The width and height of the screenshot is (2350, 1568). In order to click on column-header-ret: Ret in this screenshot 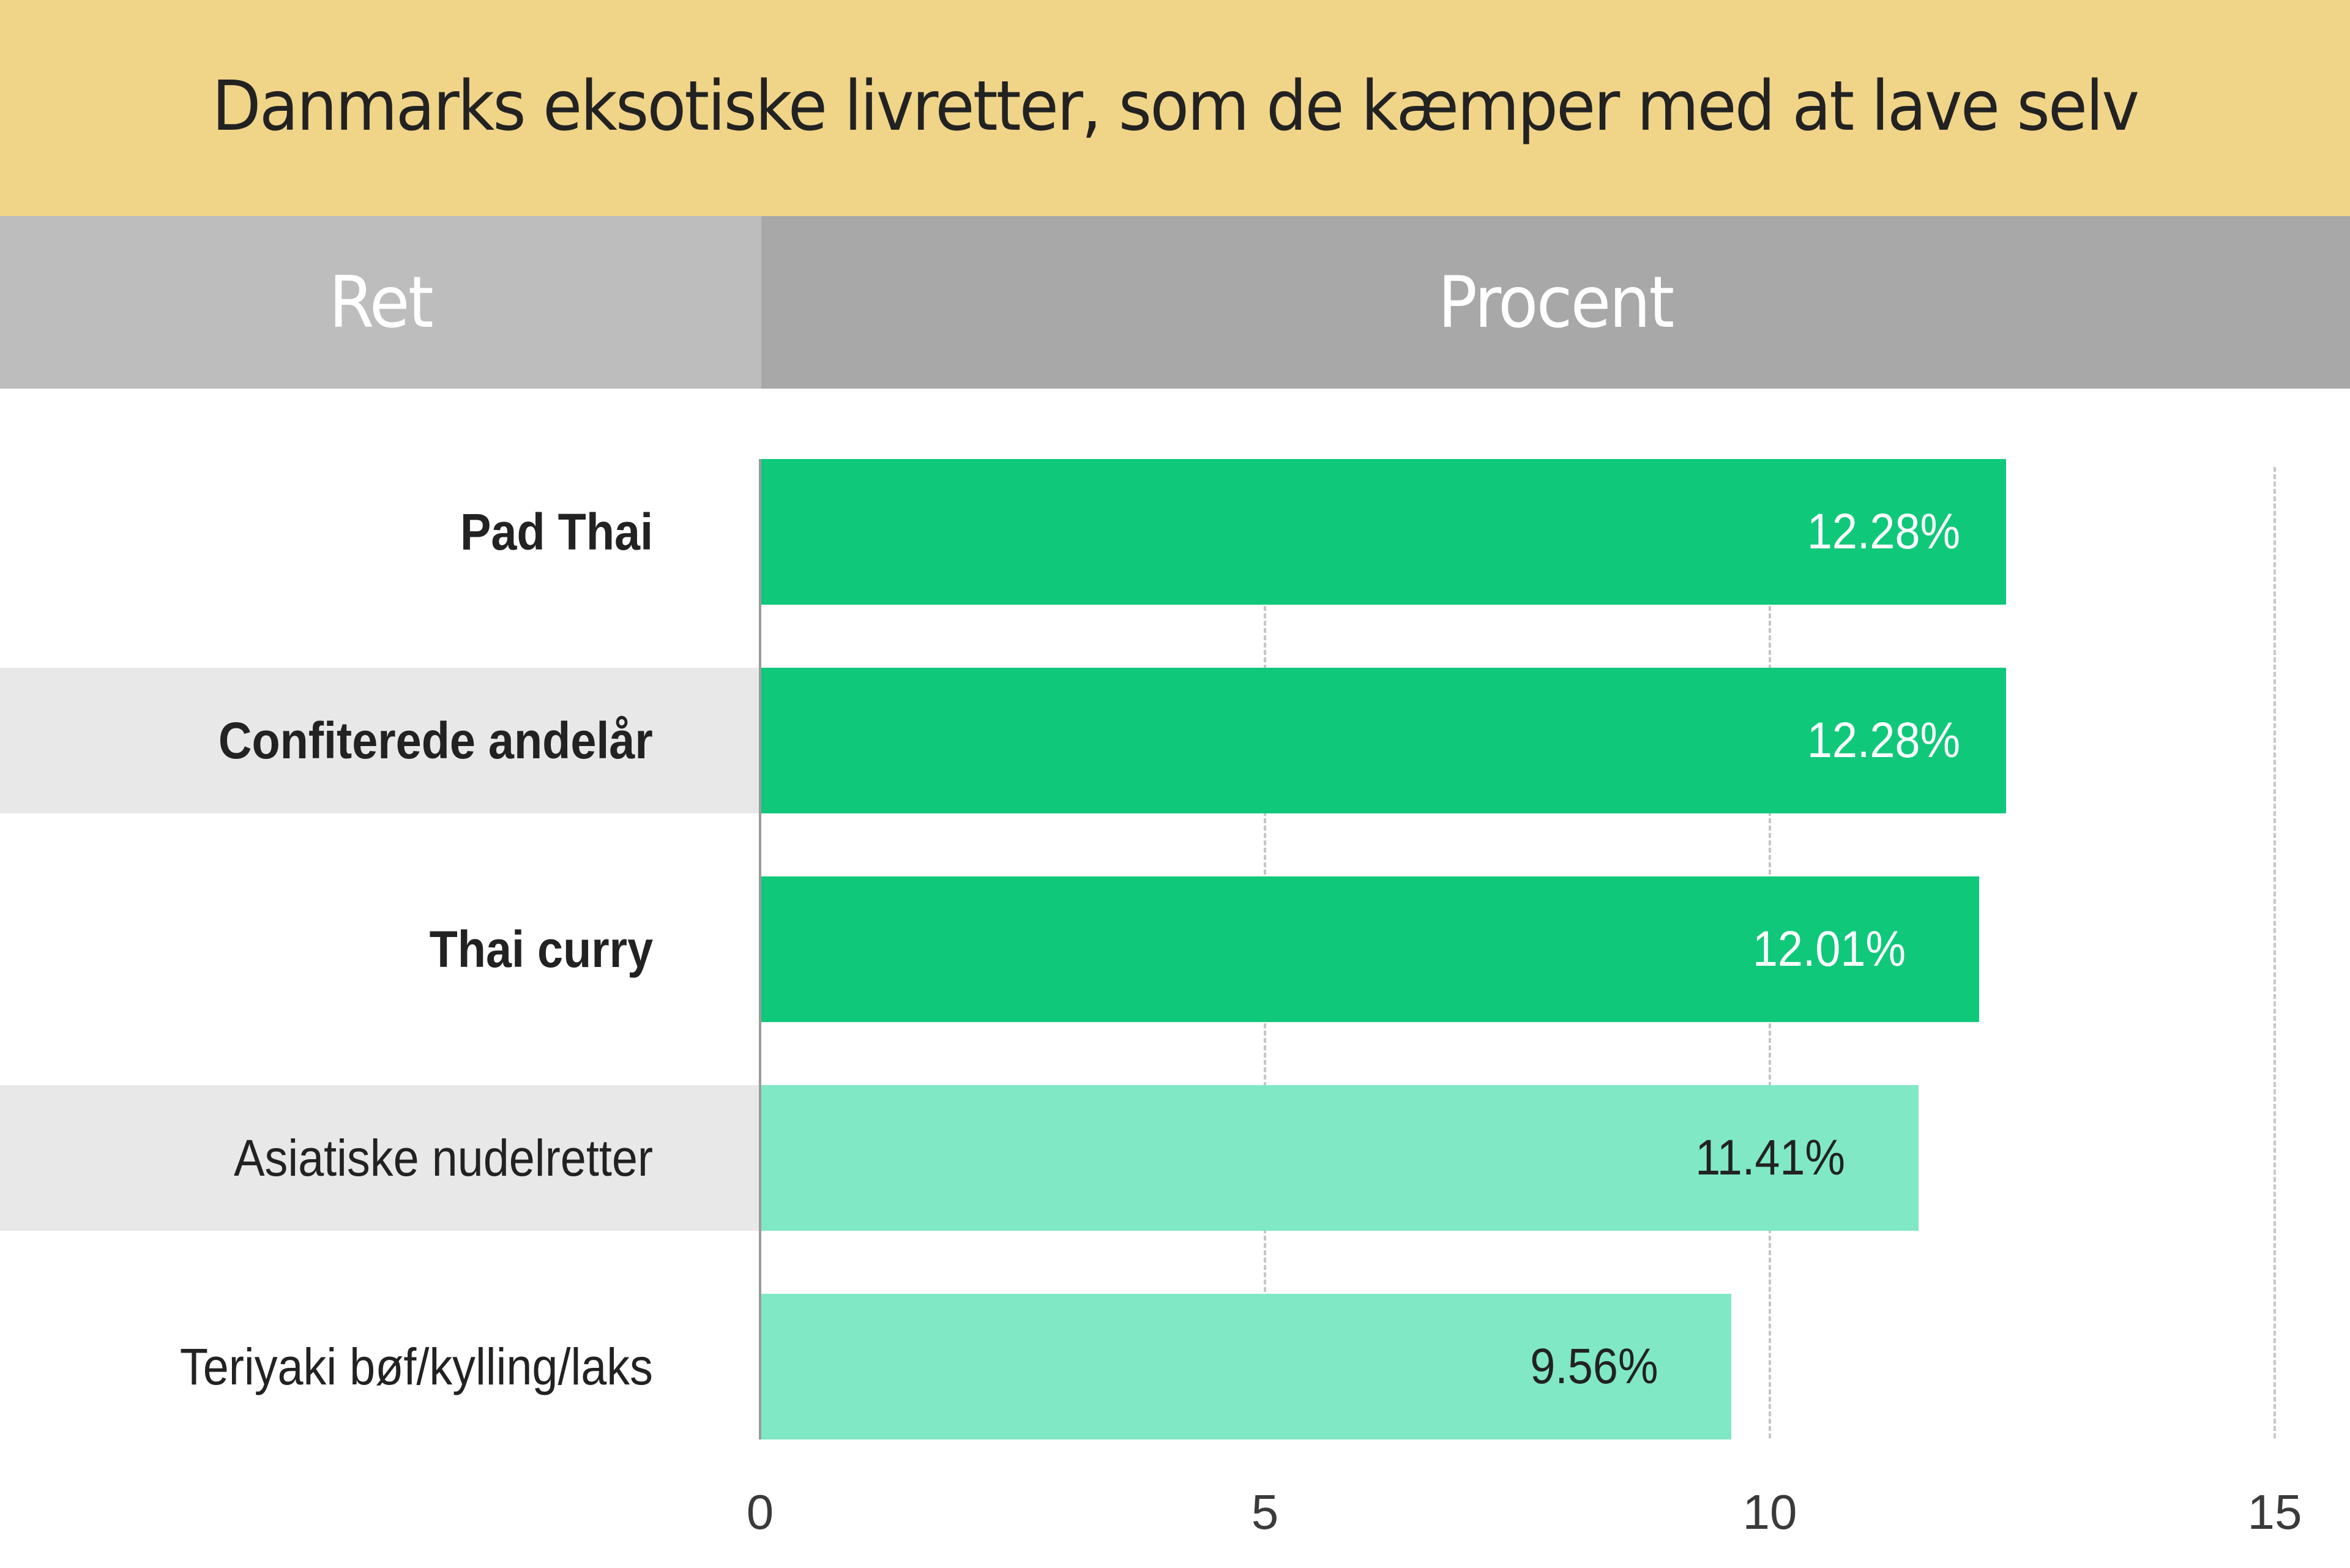, I will do `click(380, 302)`.